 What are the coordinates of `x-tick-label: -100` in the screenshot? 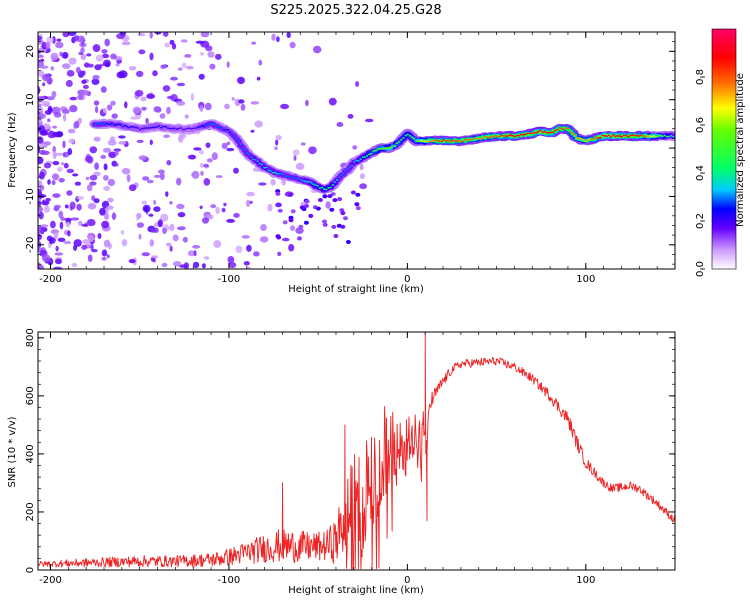 It's located at (229, 580).